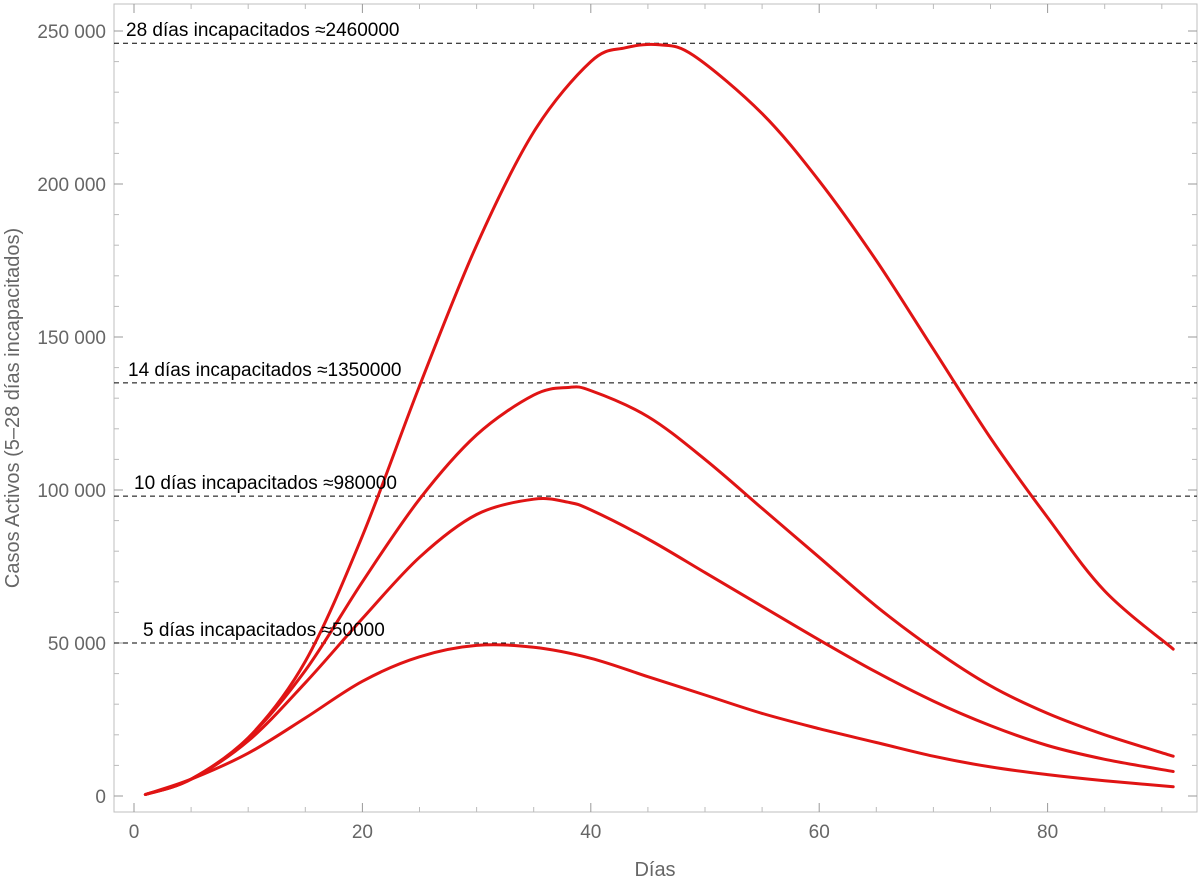 The width and height of the screenshot is (1200, 886). What do you see at coordinates (265, 483) in the screenshot?
I see `reference-label: 10 días incapacitados ≈980000` at bounding box center [265, 483].